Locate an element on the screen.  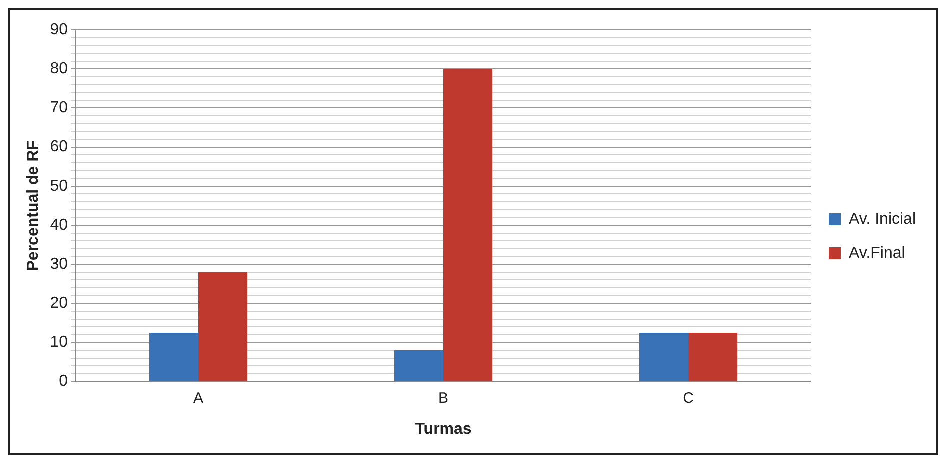
legend-label: Av. Inicial is located at coordinates (882, 219).